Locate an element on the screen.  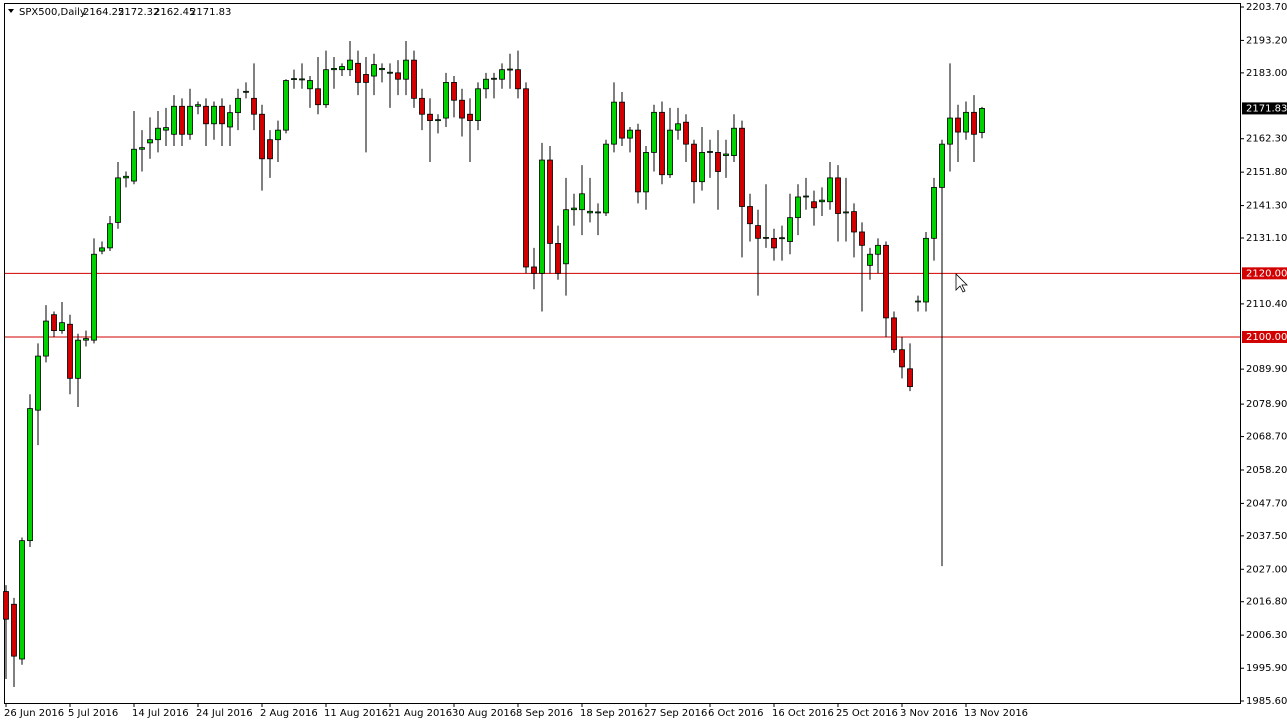
x-tick-label: 18 Sep 2016 is located at coordinates (611, 713).